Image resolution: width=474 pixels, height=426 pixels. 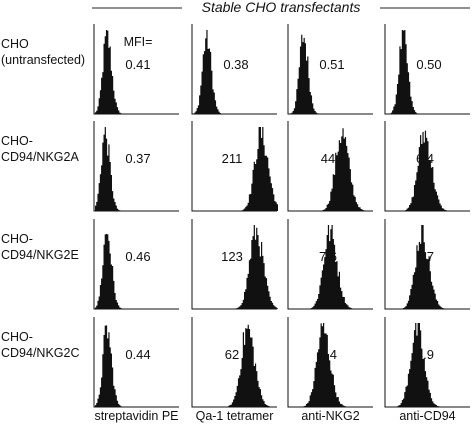 I want to click on row-label-line: (untransfected), so click(x=43, y=60).